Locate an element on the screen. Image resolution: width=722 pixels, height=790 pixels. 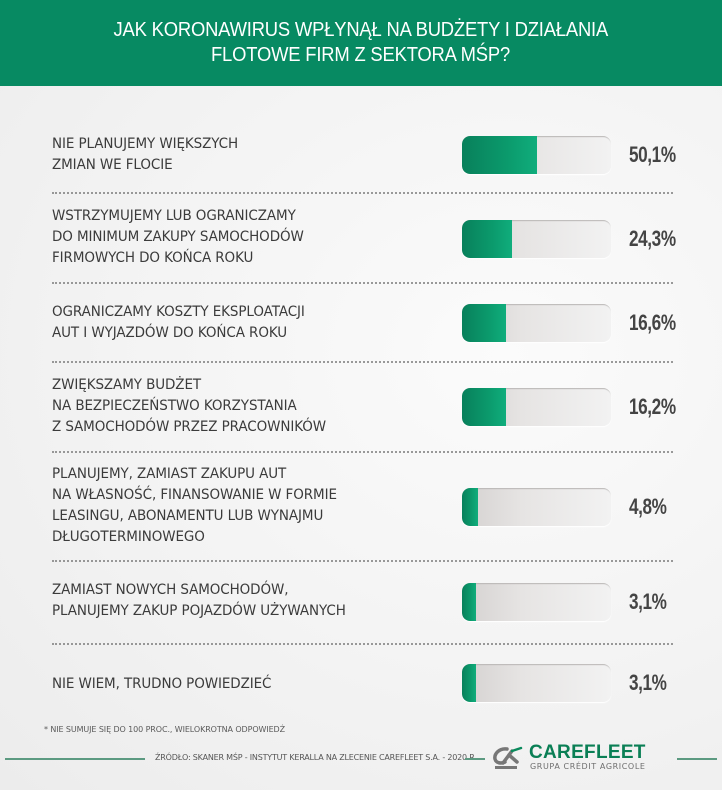
percentage-value: 24,3% is located at coordinates (652, 238).